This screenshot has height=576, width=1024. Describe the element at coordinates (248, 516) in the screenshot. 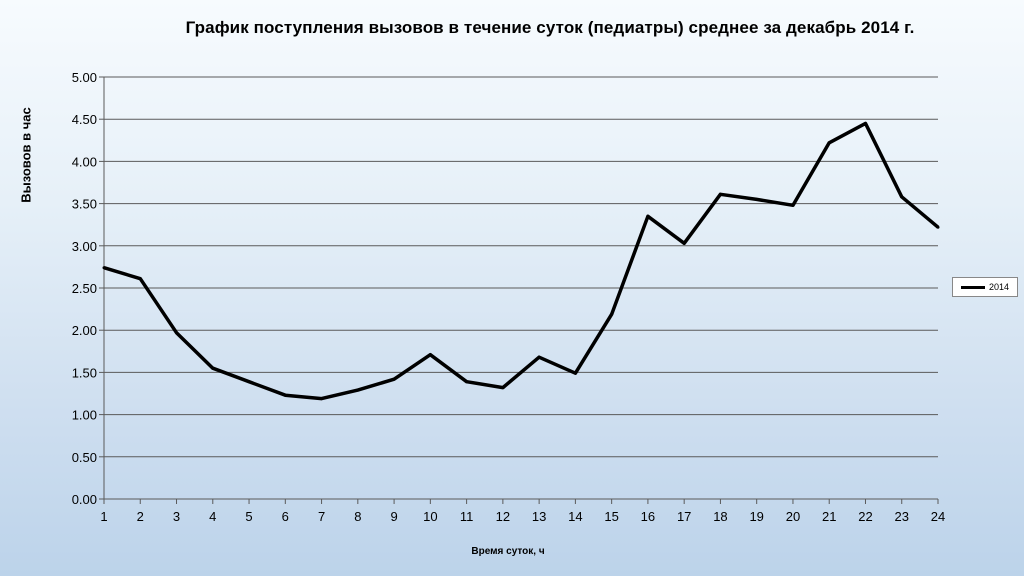

I see `x-tick-label: 5` at that location.